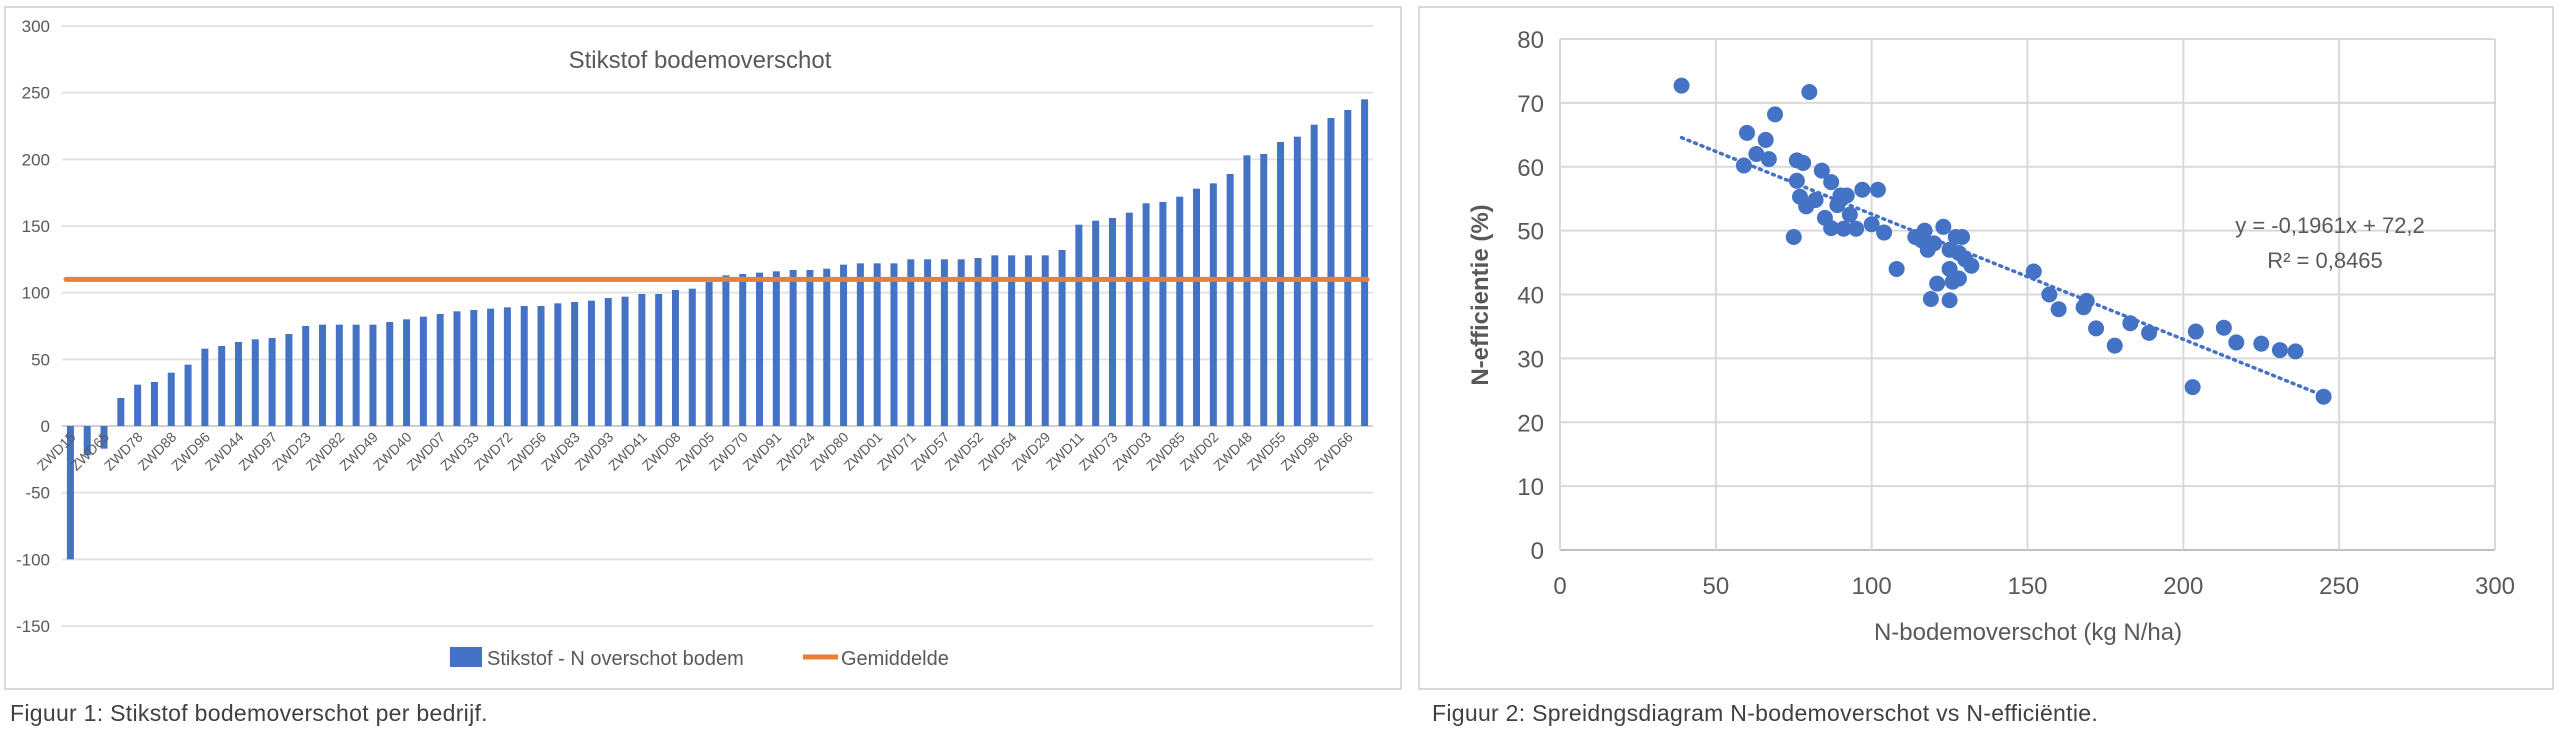 The height and width of the screenshot is (744, 2560). I want to click on y-tick-label: 100, so click(36, 293).